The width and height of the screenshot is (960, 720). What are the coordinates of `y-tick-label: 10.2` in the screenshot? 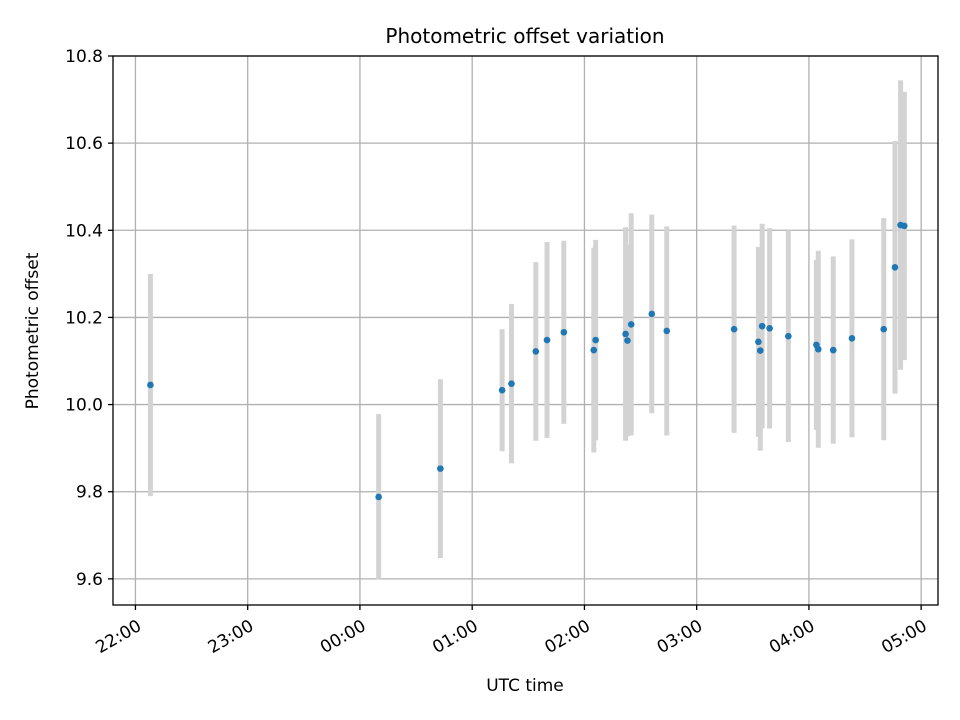 It's located at (84, 318).